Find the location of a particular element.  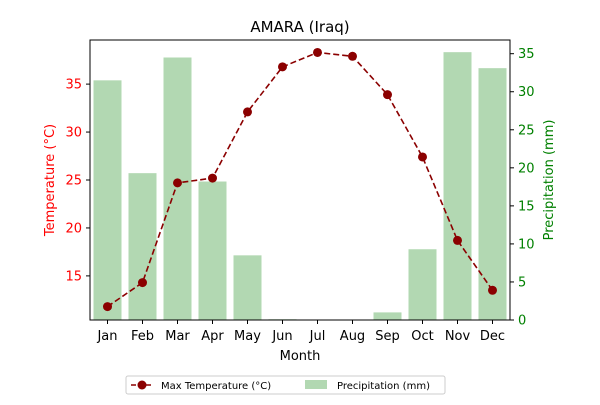

temperature-point-feb is located at coordinates (142, 283).